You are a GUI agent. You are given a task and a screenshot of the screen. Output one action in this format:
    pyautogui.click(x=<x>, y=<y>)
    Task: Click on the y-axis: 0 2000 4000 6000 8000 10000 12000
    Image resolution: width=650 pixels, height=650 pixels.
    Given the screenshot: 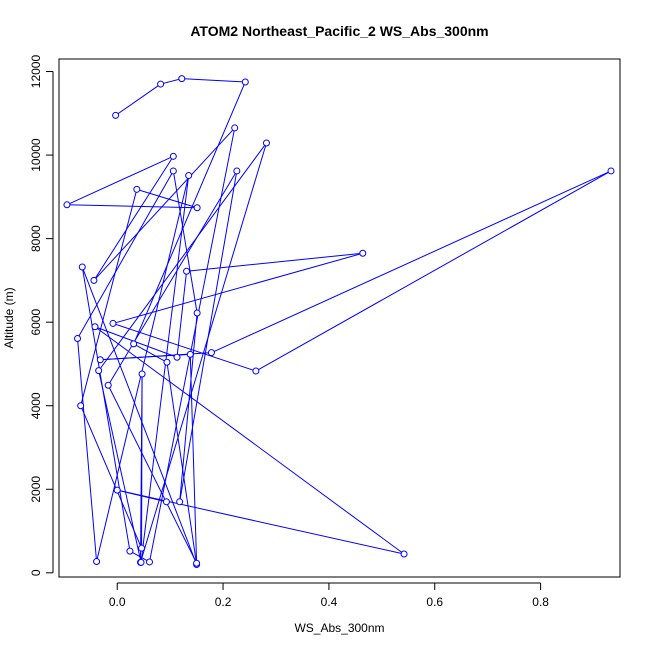 What is the action you would take?
    pyautogui.click(x=41, y=315)
    